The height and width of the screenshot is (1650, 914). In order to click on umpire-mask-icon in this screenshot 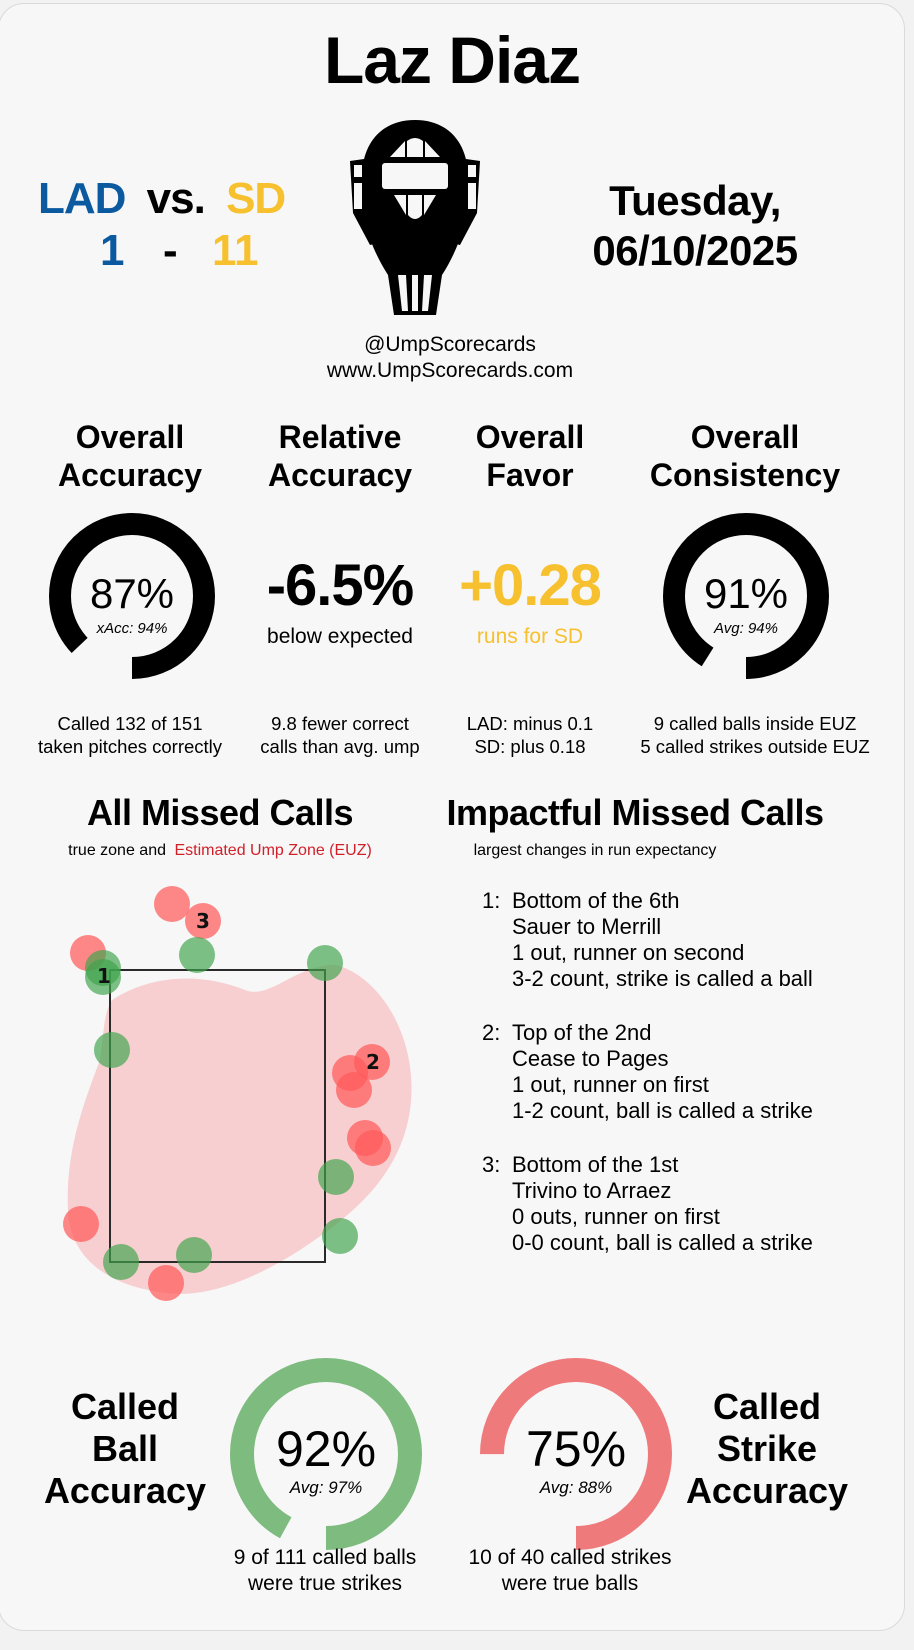, I will do `click(415, 217)`.